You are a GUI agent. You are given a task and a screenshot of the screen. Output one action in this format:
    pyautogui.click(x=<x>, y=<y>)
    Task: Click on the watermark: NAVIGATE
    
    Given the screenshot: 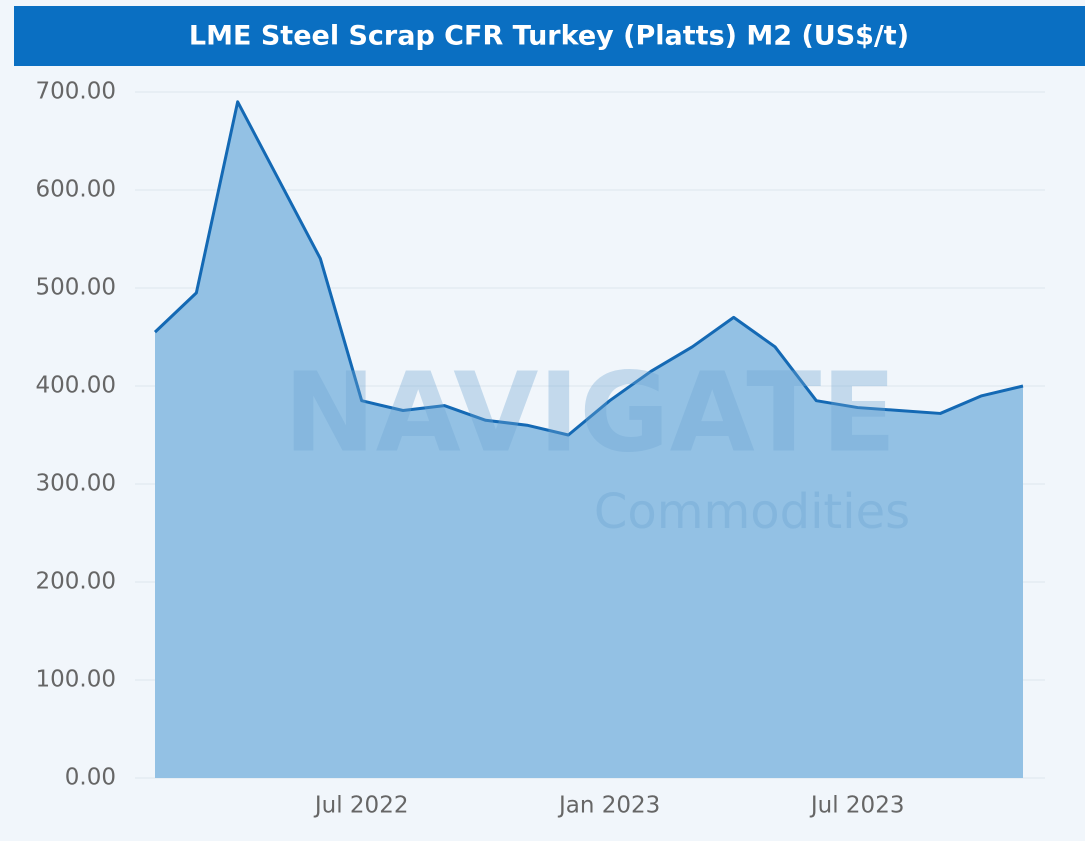 What is the action you would take?
    pyautogui.click(x=590, y=412)
    